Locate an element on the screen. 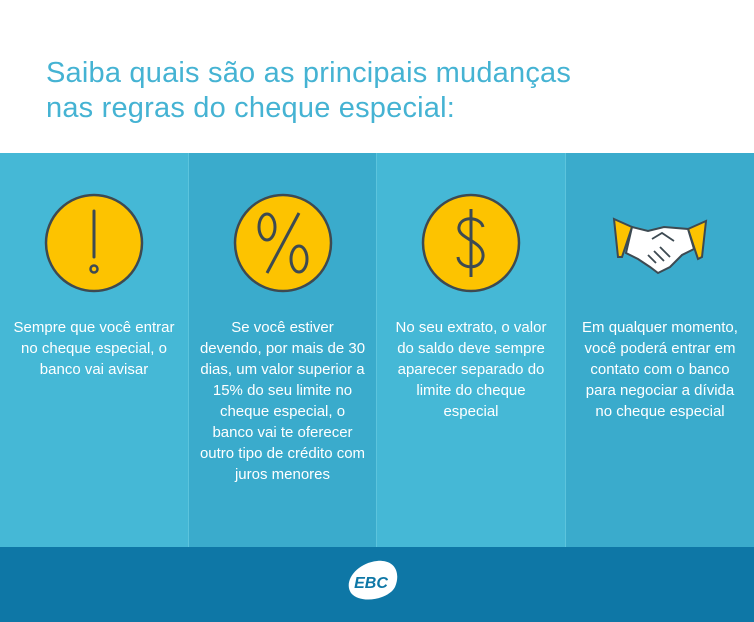  exclamation-icon is located at coordinates (94, 243).